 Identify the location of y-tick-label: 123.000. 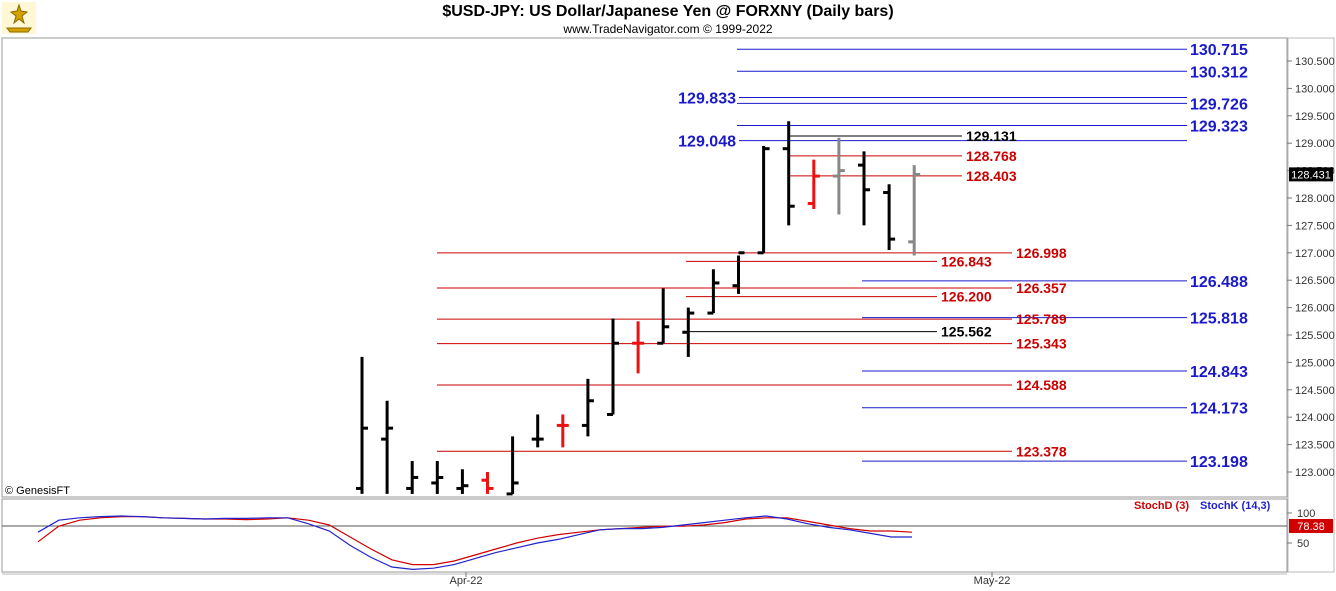
(1315, 473).